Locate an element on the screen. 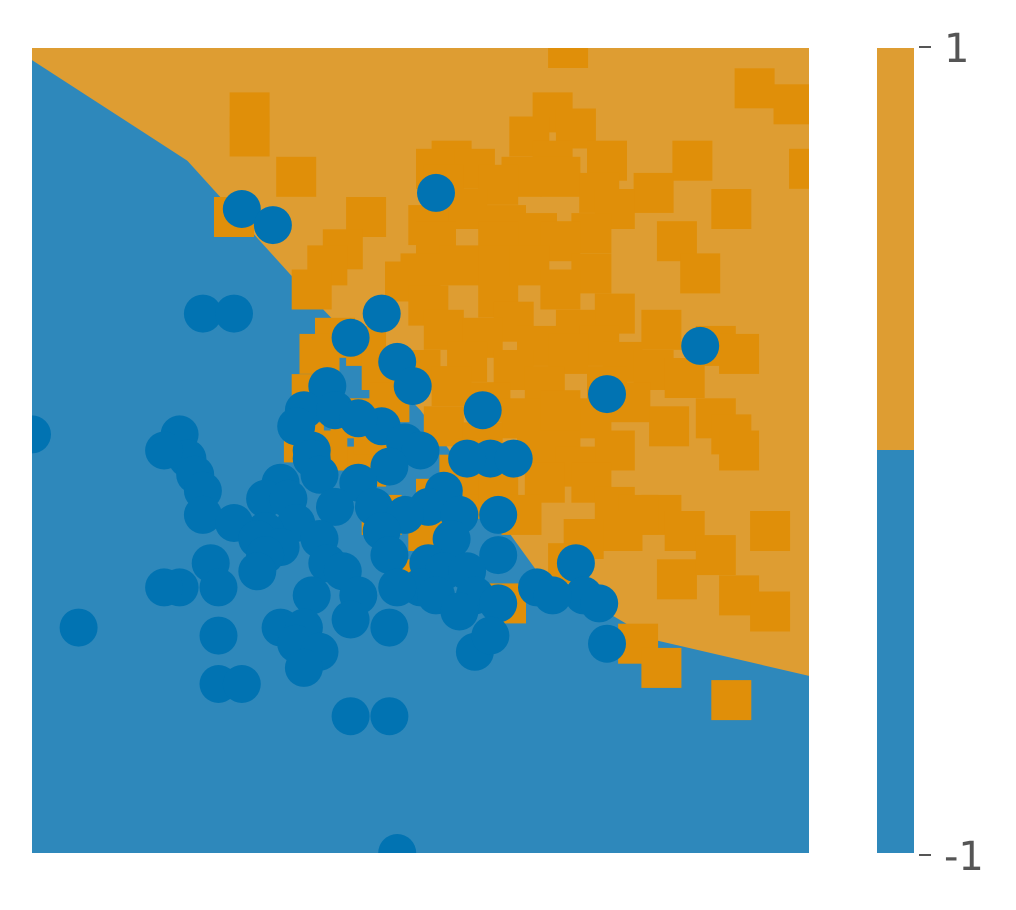 The image size is (1016, 910). colorbar-segment-positive is located at coordinates (895, 249).